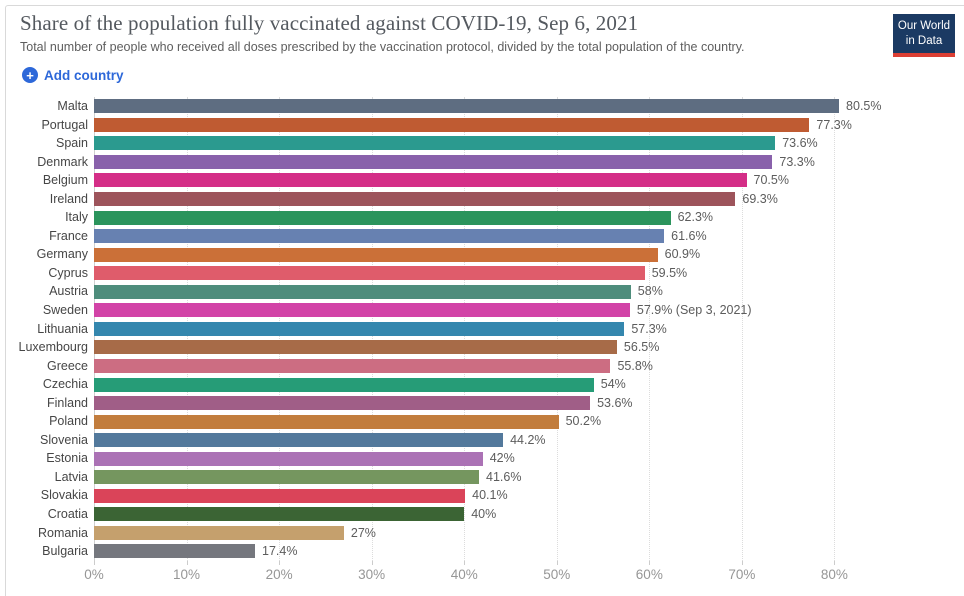 The width and height of the screenshot is (964, 596). I want to click on bar-finland, so click(342, 403).